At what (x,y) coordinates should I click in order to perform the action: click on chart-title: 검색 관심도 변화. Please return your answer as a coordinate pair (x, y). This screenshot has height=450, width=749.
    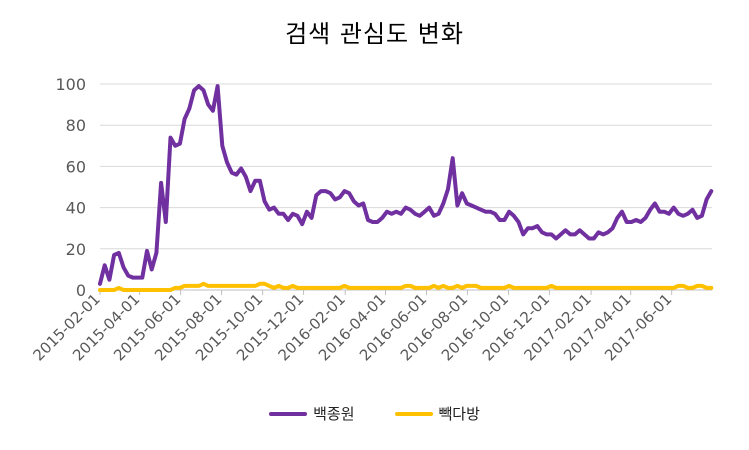
    Looking at the image, I should click on (374, 34).